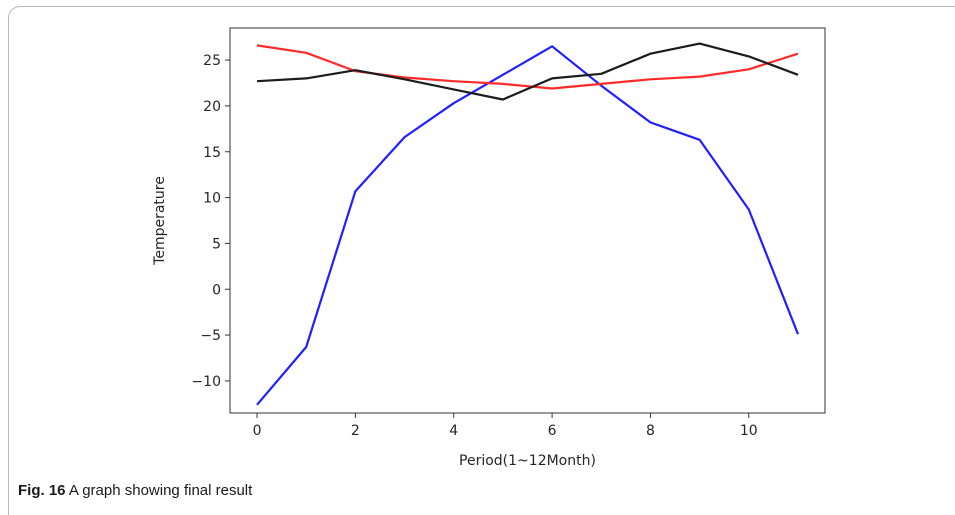  Describe the element at coordinates (650, 431) in the screenshot. I see `x-tick-label: 8` at that location.